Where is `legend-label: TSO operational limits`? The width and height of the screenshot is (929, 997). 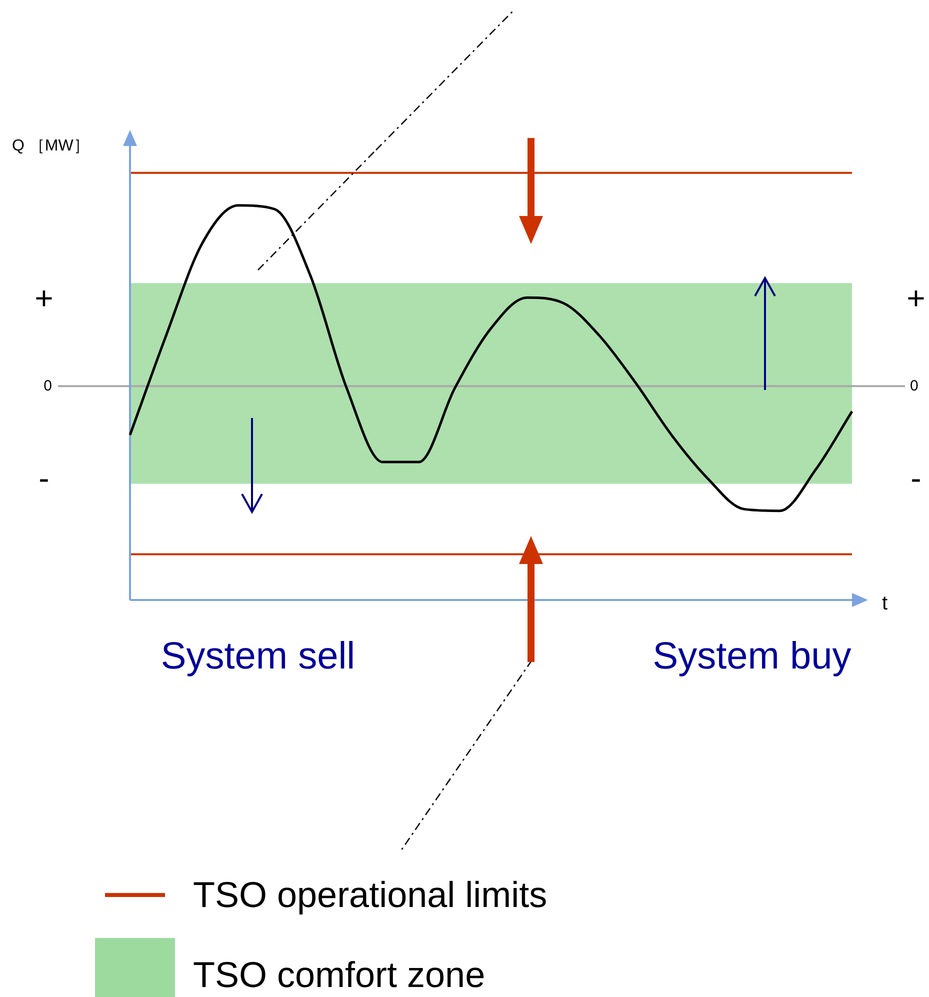
legend-label: TSO operational limits is located at coordinates (370, 895).